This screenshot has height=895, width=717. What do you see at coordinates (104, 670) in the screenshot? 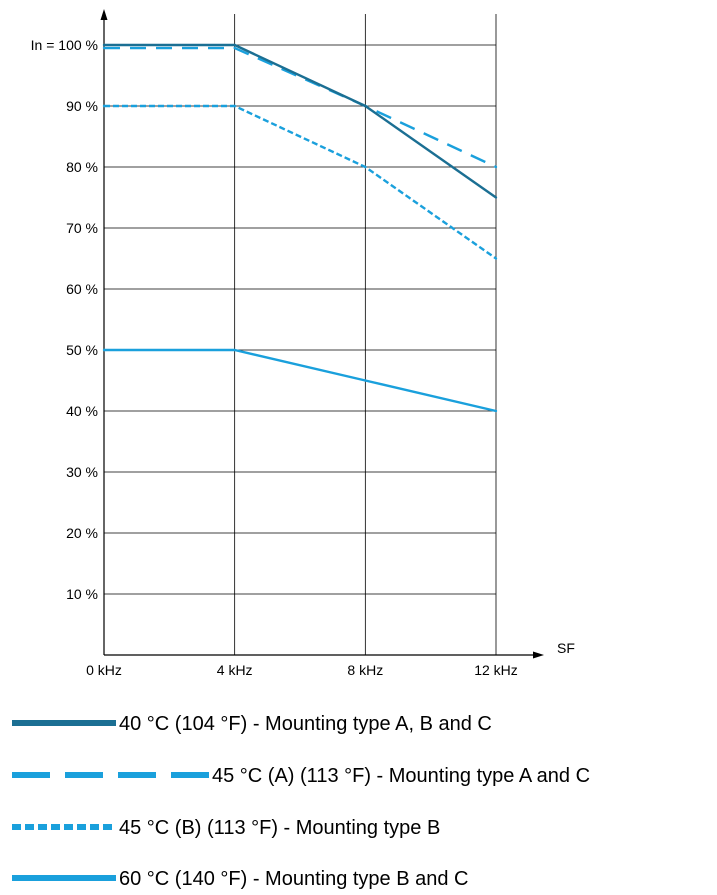
I see `x-tick-label: 0 kHz` at bounding box center [104, 670].